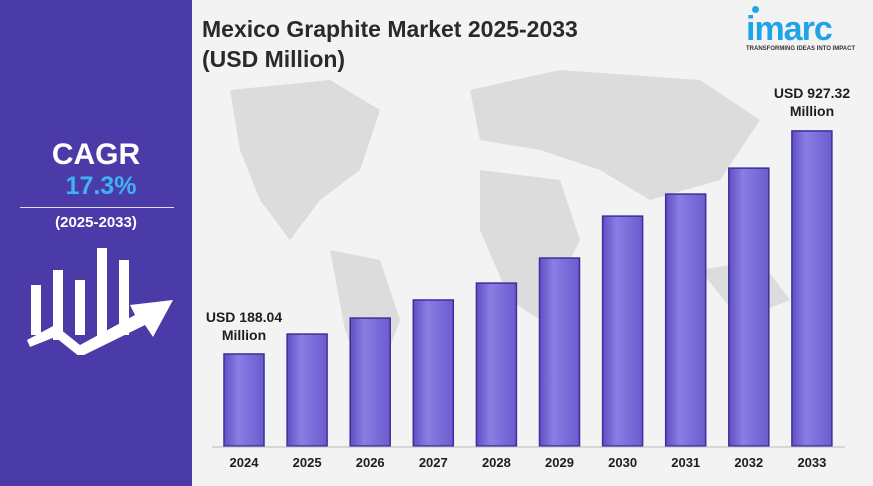 The height and width of the screenshot is (486, 873). I want to click on bar-2031, so click(685, 320).